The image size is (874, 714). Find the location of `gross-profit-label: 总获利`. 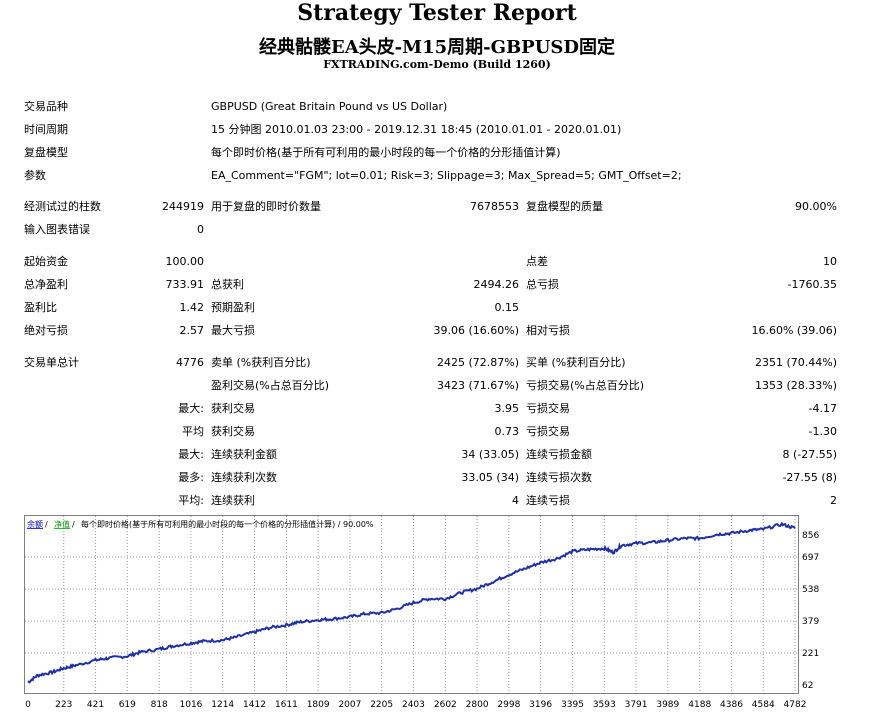

gross-profit-label: 总获利 is located at coordinates (227, 284).